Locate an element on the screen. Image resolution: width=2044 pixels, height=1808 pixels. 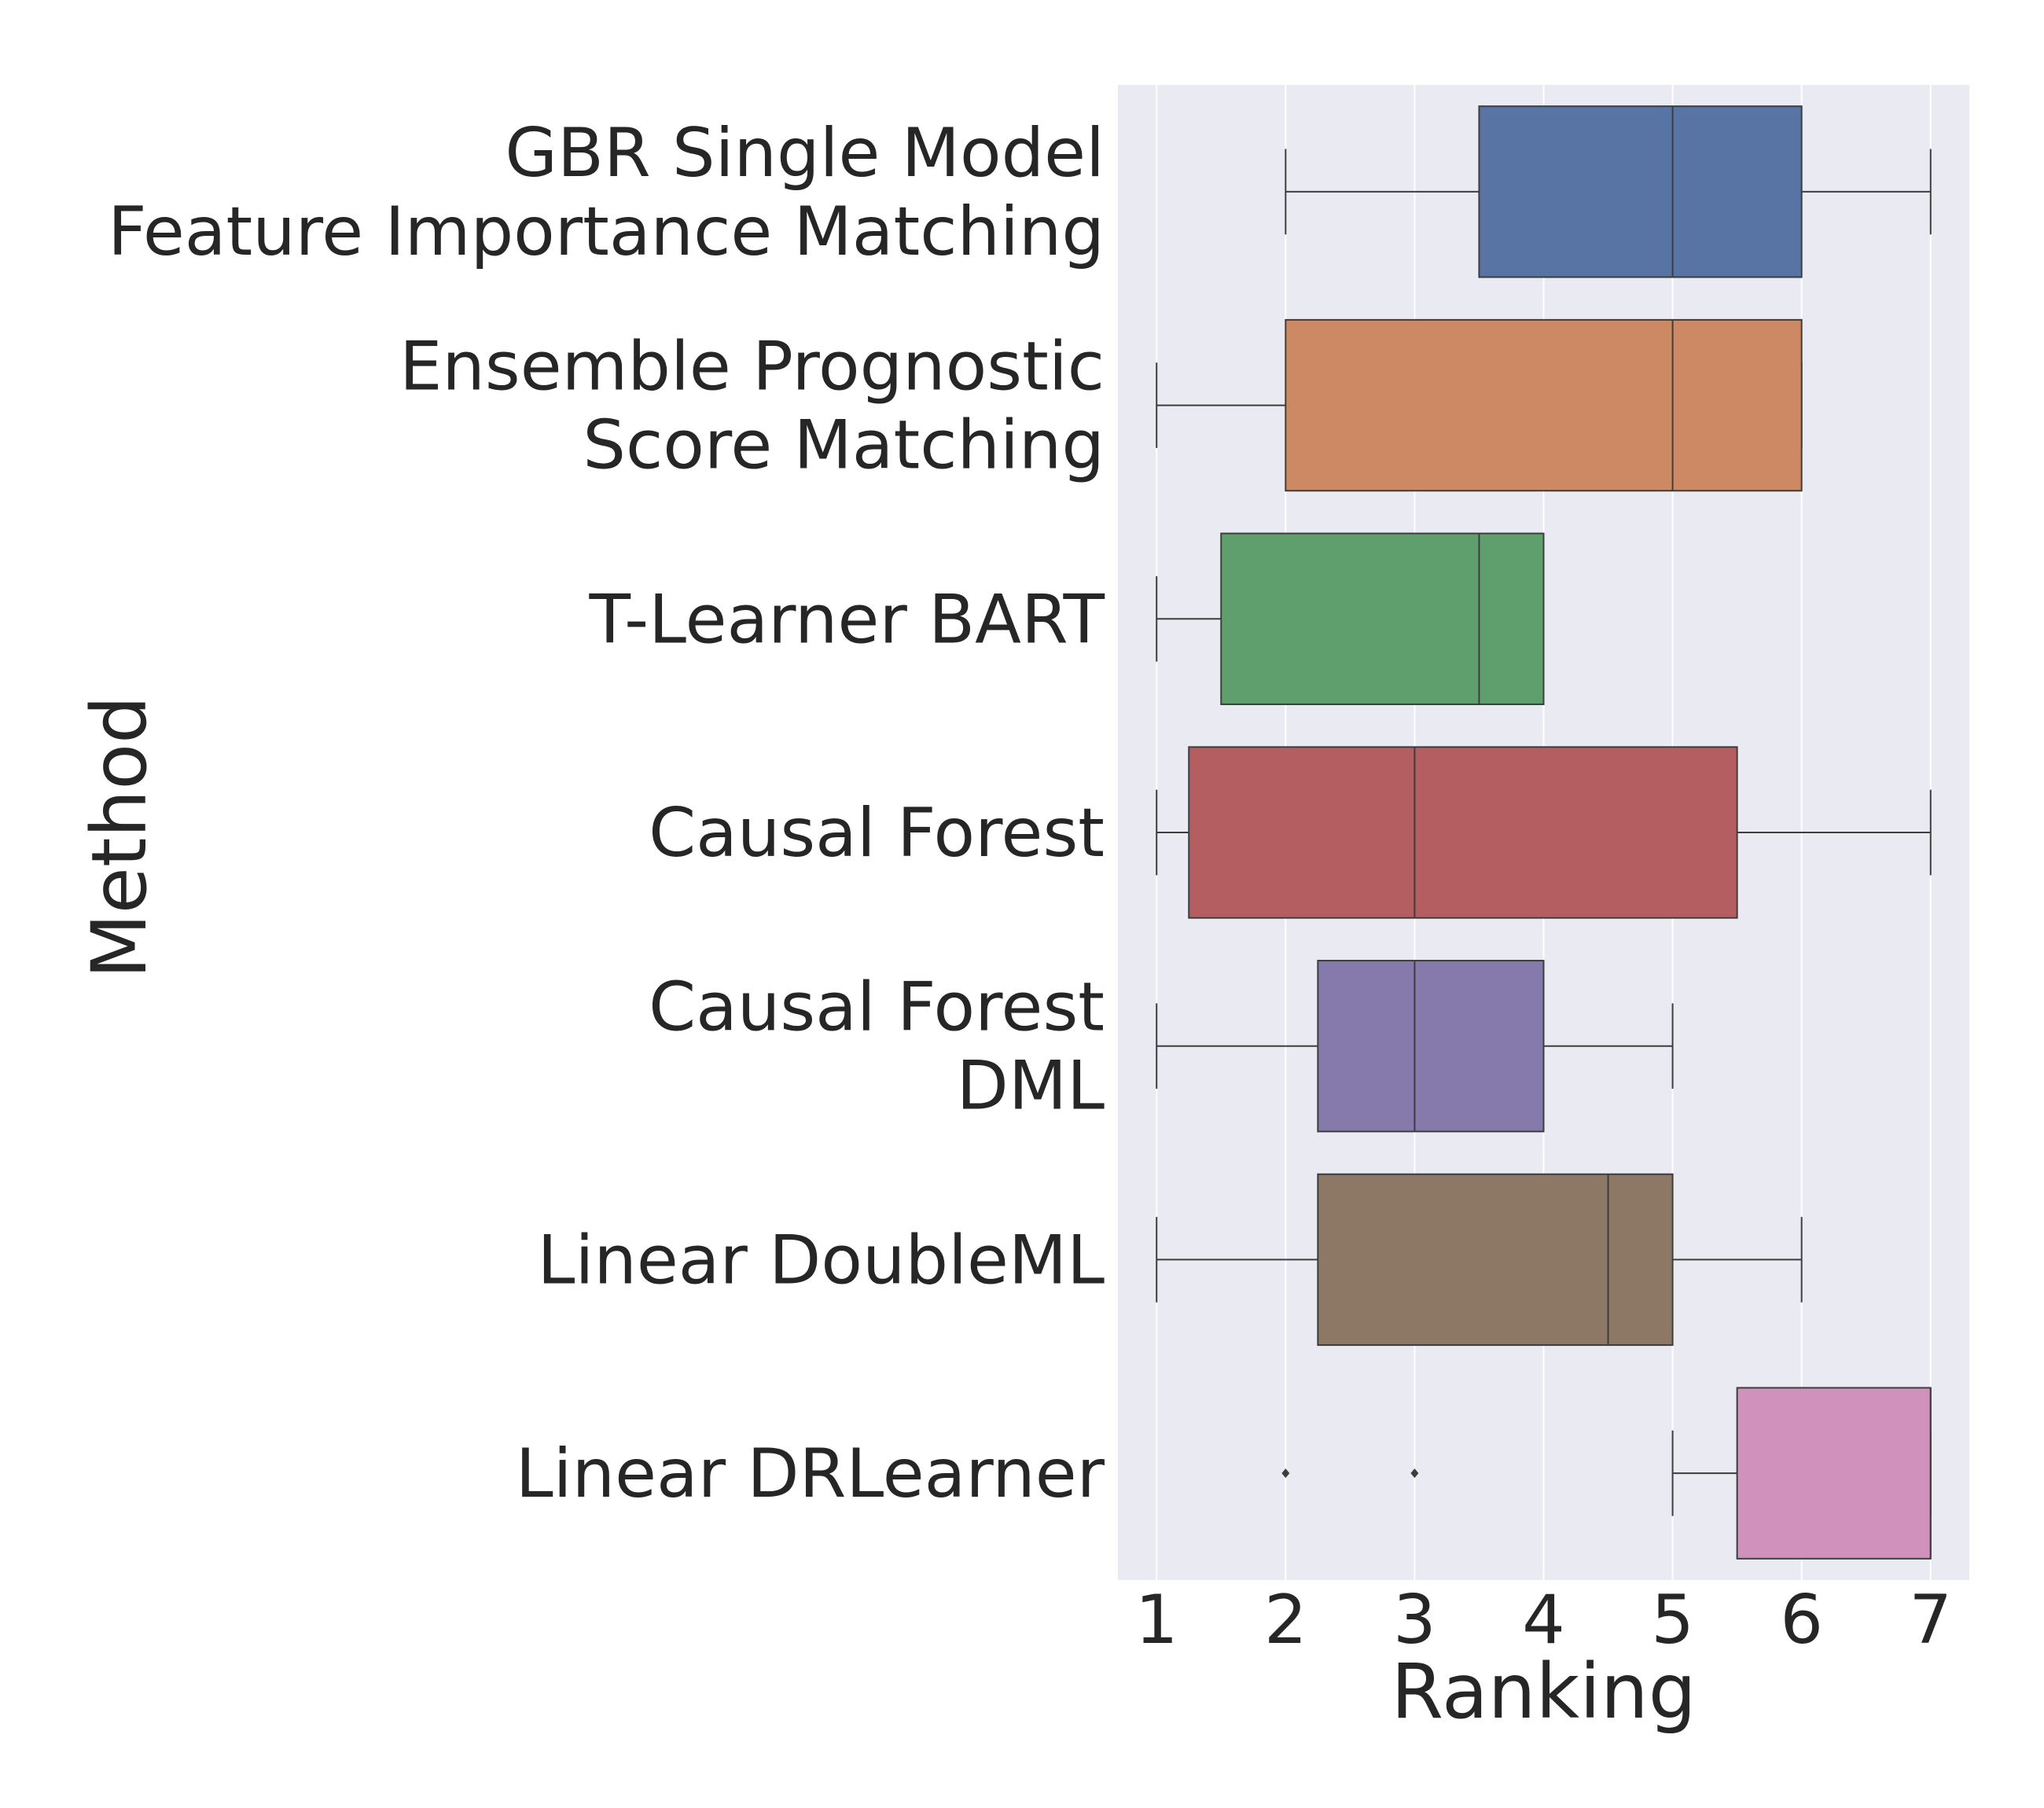
category-label-line: Linear DRLearner is located at coordinates (810, 1474).